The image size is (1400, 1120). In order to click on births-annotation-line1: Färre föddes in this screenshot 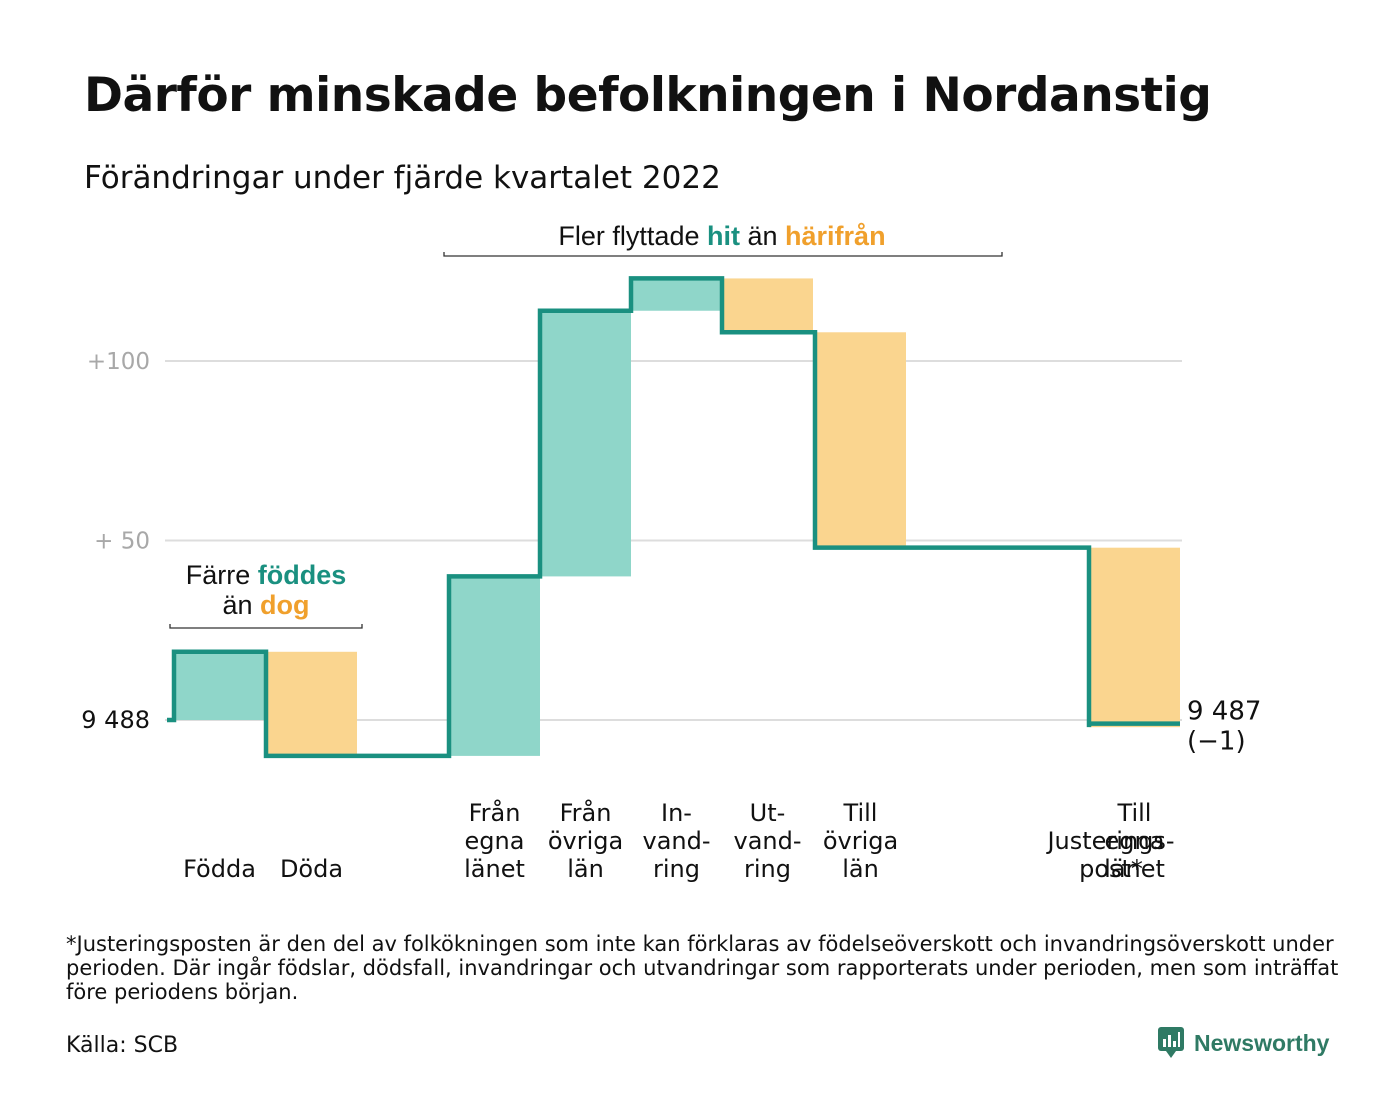, I will do `click(266, 575)`.